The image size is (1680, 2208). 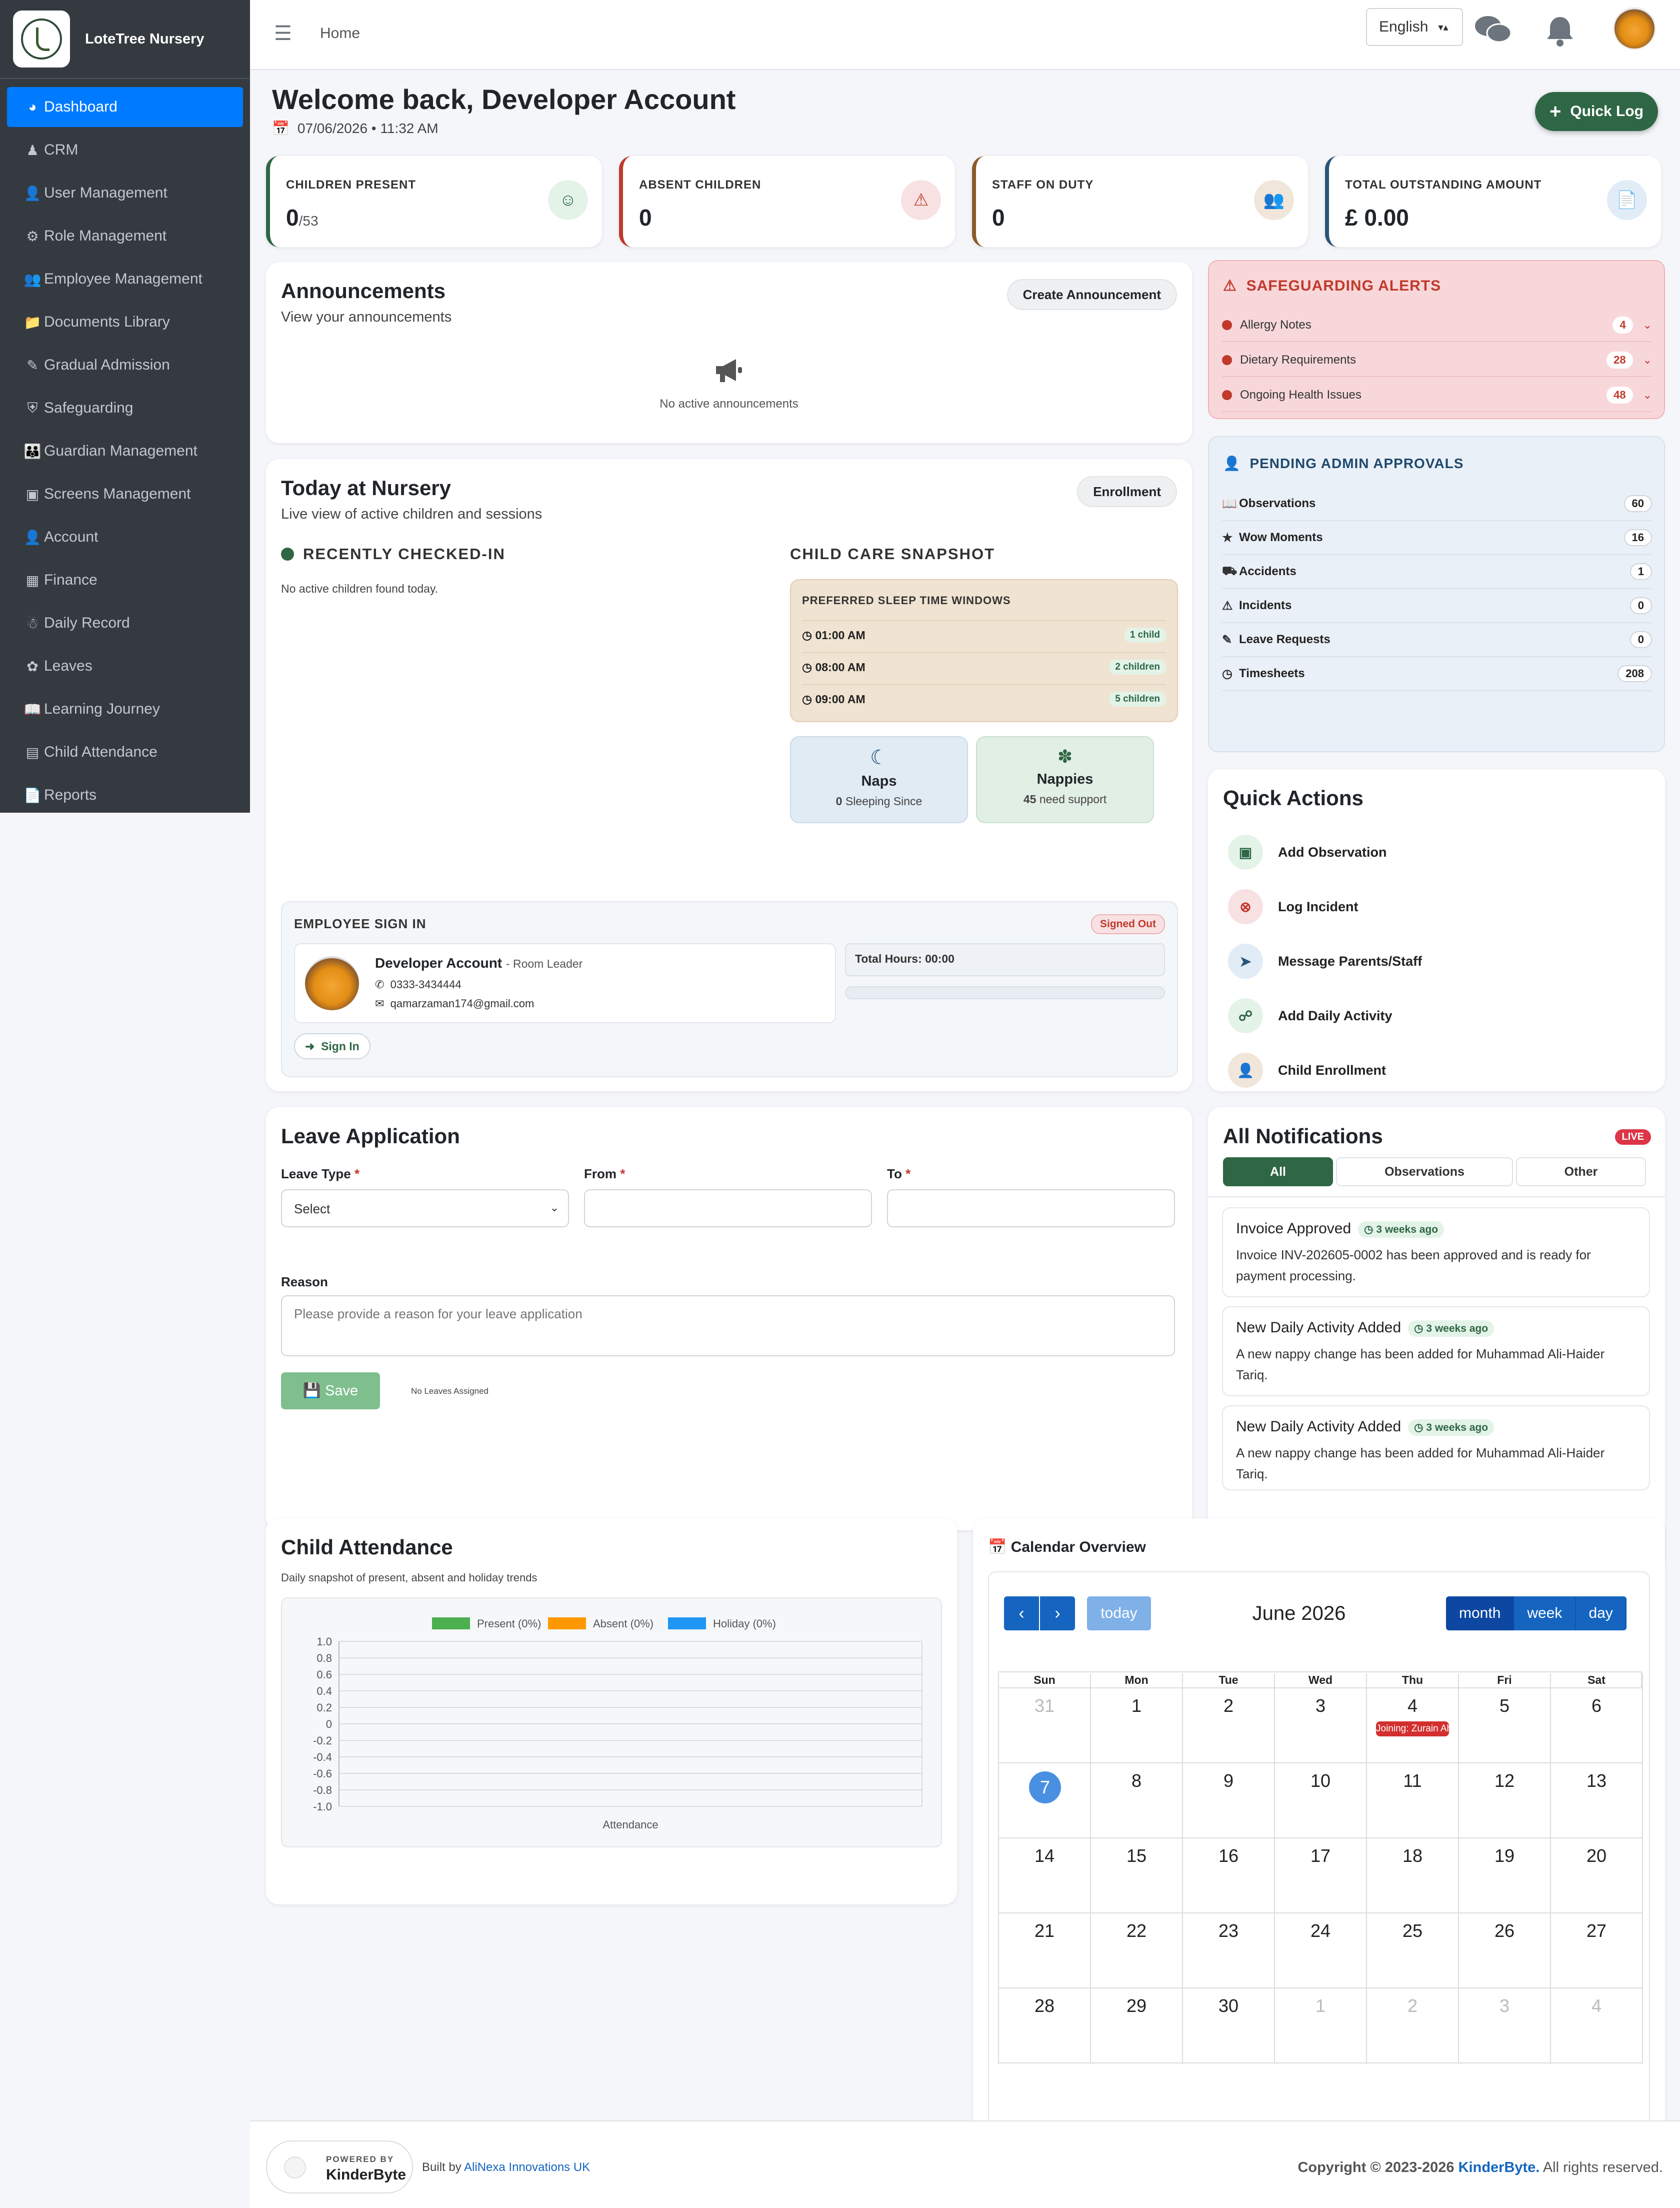 What do you see at coordinates (1437, 360) in the screenshot?
I see `safeguarding-row: Dietary Requirements 28 ⌄` at bounding box center [1437, 360].